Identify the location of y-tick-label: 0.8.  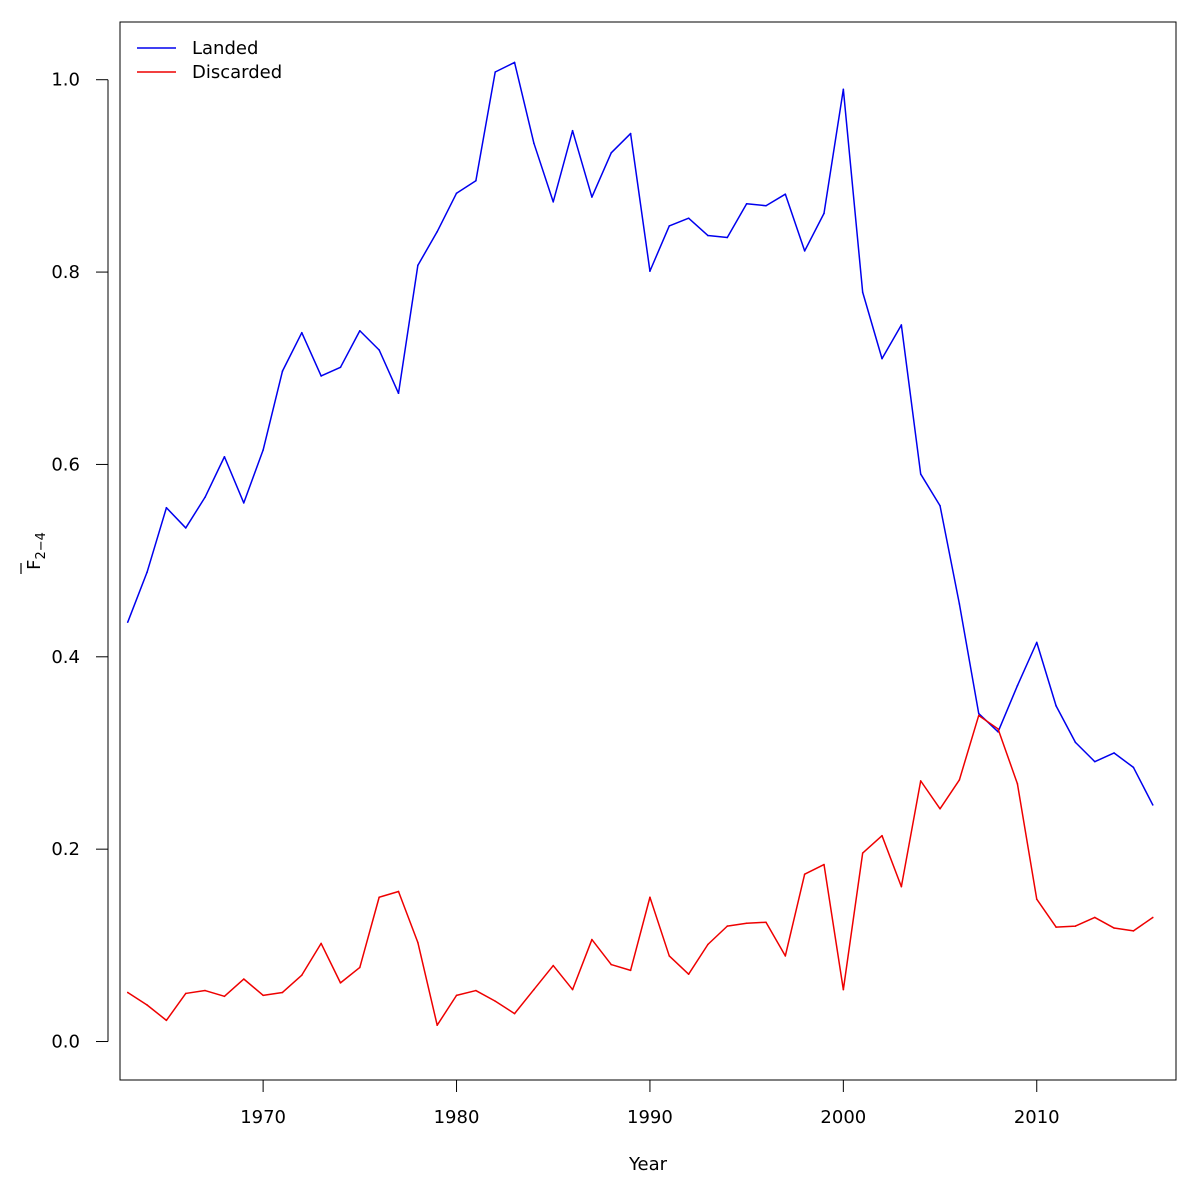
(65, 272).